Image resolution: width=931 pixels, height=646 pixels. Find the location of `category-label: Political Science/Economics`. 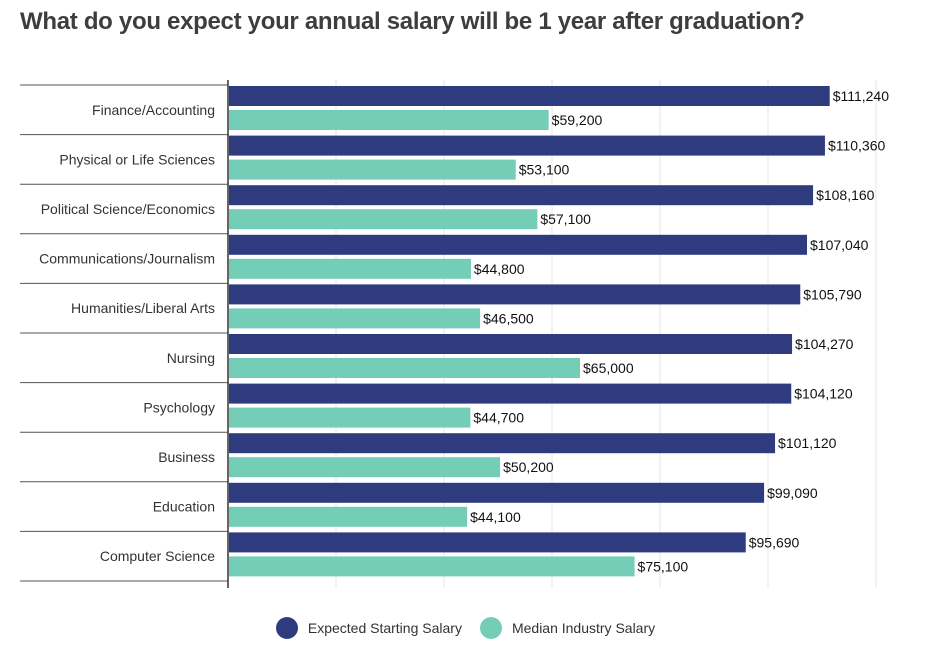

category-label: Political Science/Economics is located at coordinates (128, 209).